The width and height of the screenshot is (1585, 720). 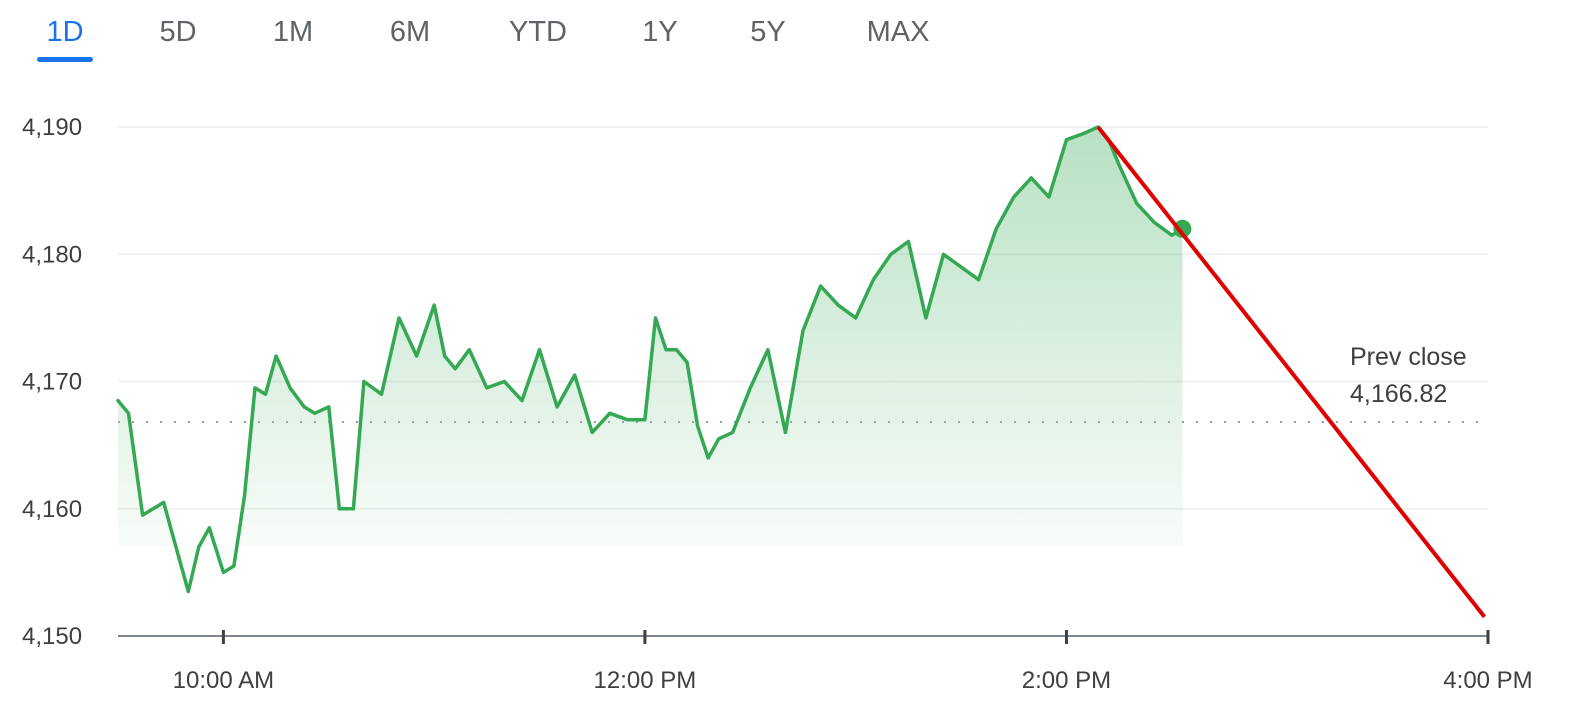 What do you see at coordinates (65, 32) in the screenshot?
I see `tab-label: 1D` at bounding box center [65, 32].